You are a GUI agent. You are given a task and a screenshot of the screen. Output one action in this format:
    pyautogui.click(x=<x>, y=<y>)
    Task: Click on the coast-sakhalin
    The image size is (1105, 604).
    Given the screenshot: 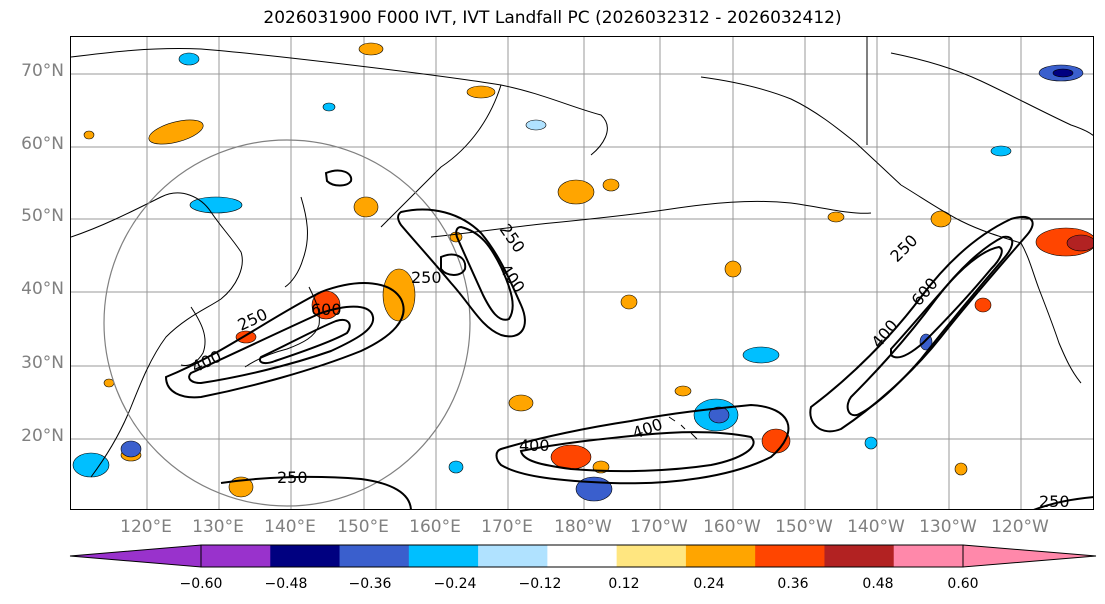 What is the action you would take?
    pyautogui.click(x=296, y=242)
    